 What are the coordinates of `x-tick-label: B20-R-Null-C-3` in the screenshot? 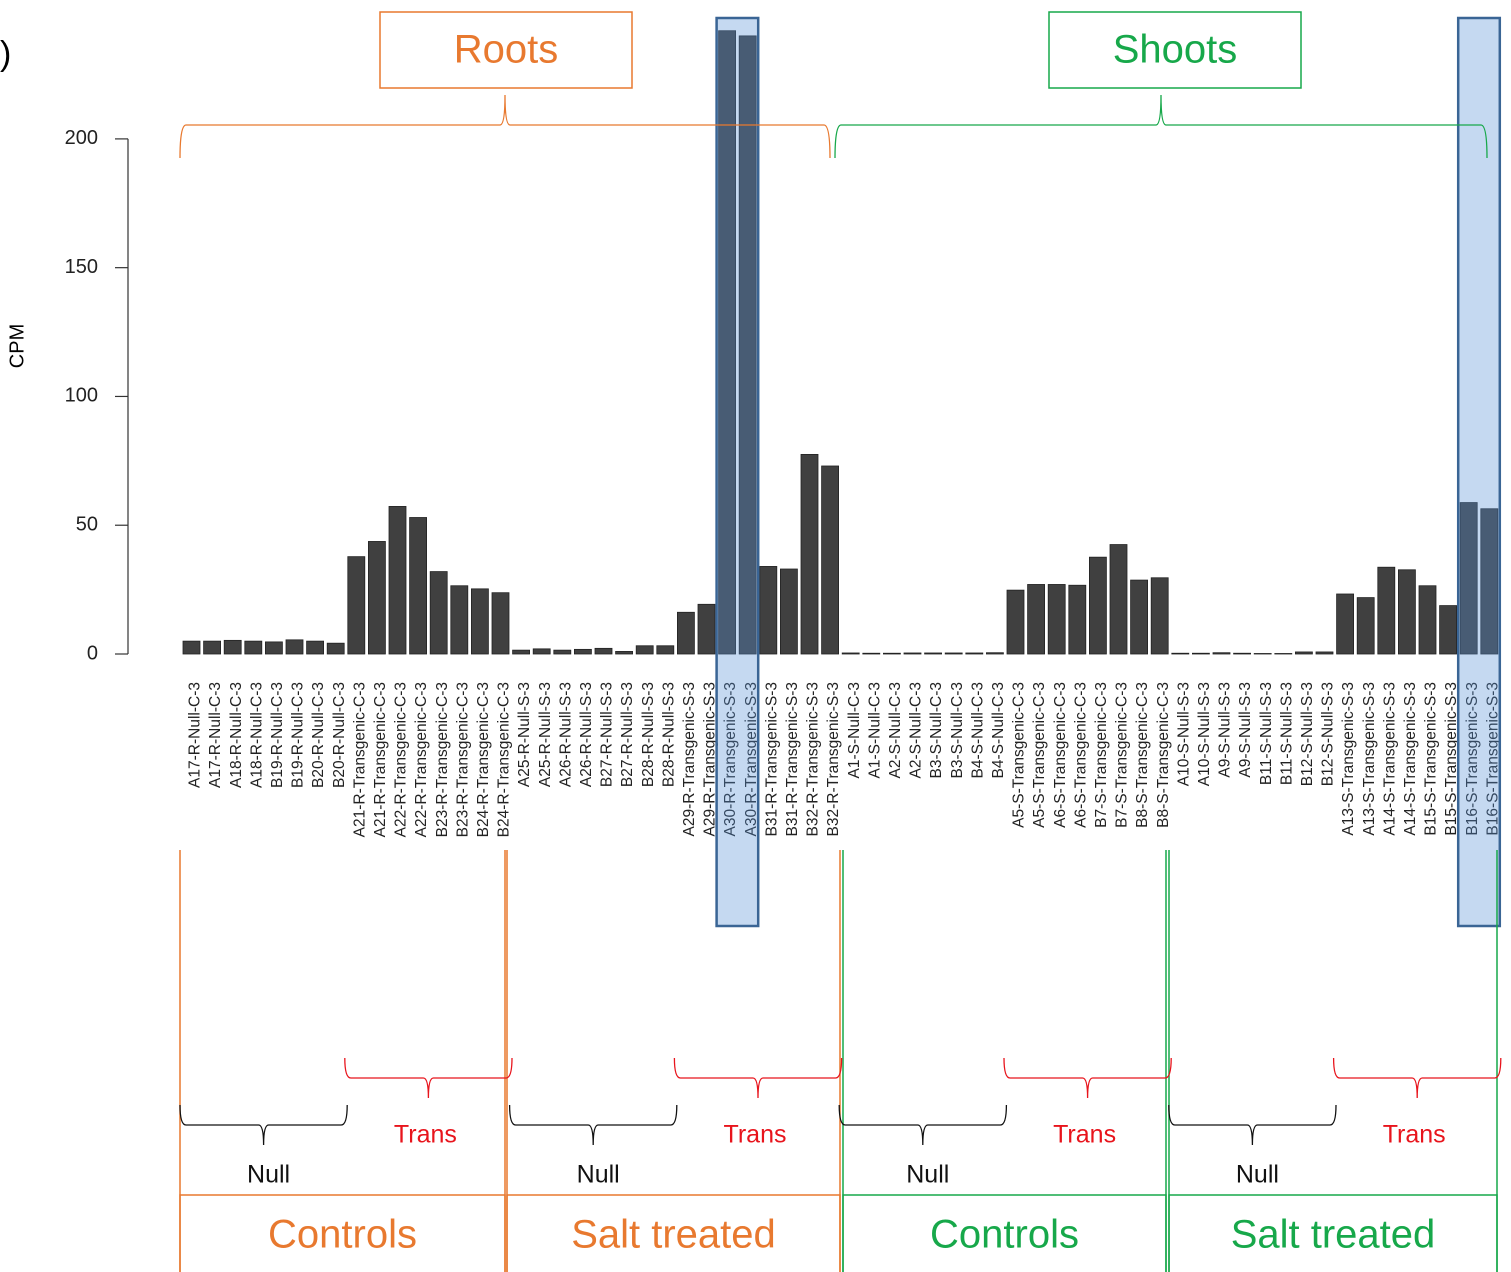 It's located at (339, 735).